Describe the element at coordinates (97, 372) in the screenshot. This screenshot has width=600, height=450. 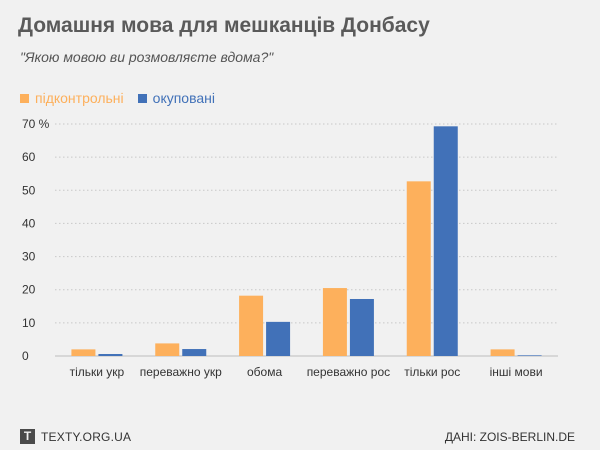
I see `x-tick-label-0: тільки укр` at that location.